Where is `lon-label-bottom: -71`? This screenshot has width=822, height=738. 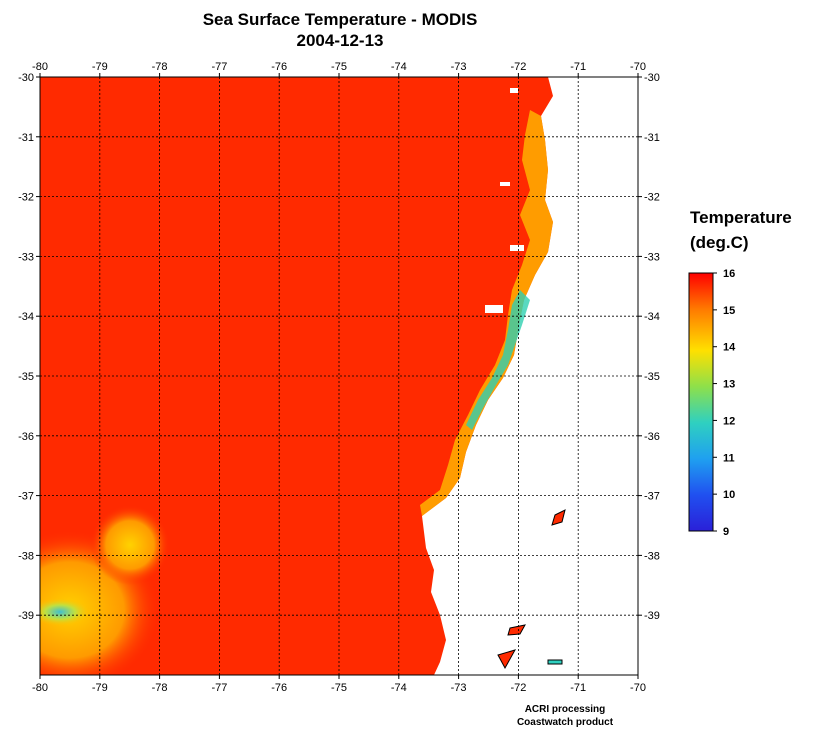
lon-label-bottom: -71 is located at coordinates (578, 688).